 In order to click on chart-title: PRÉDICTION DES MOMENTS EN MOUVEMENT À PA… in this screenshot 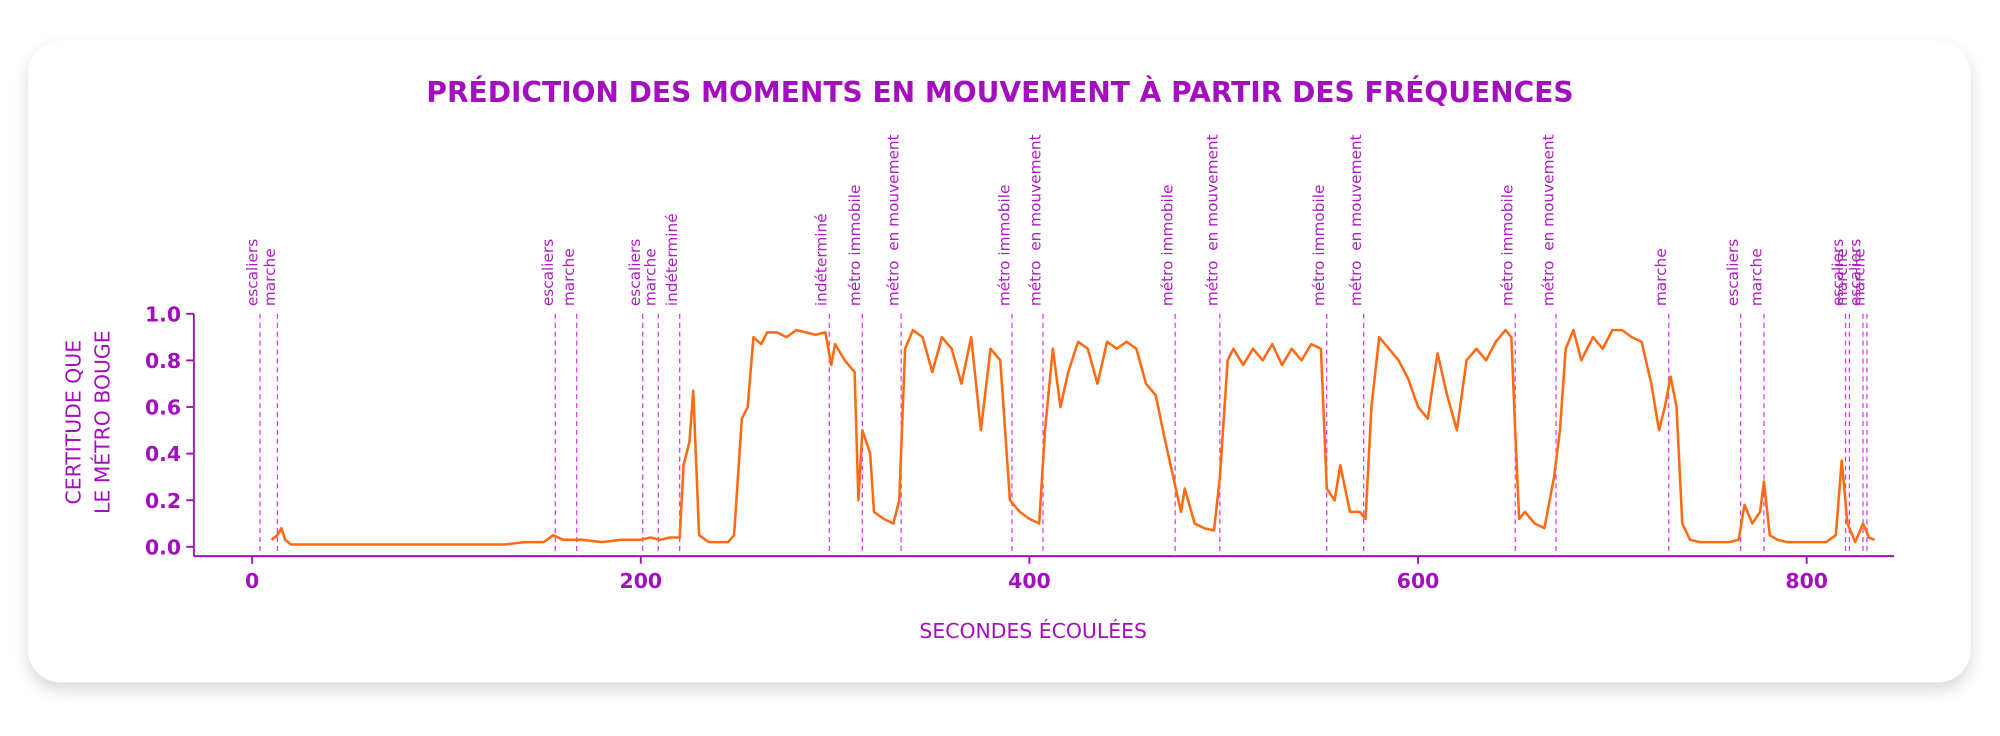, I will do `click(999, 92)`.